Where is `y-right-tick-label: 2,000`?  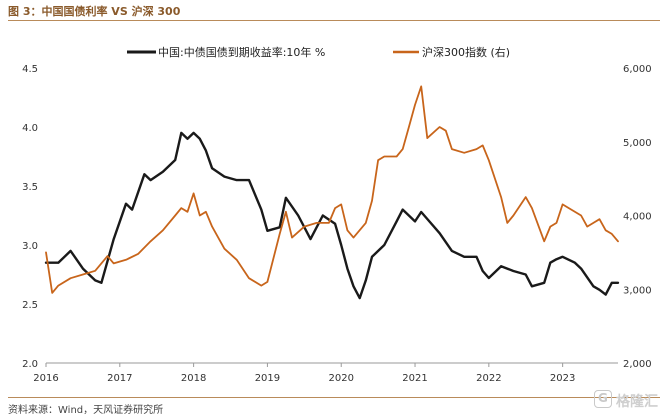 y-right-tick-label: 2,000 is located at coordinates (637, 364).